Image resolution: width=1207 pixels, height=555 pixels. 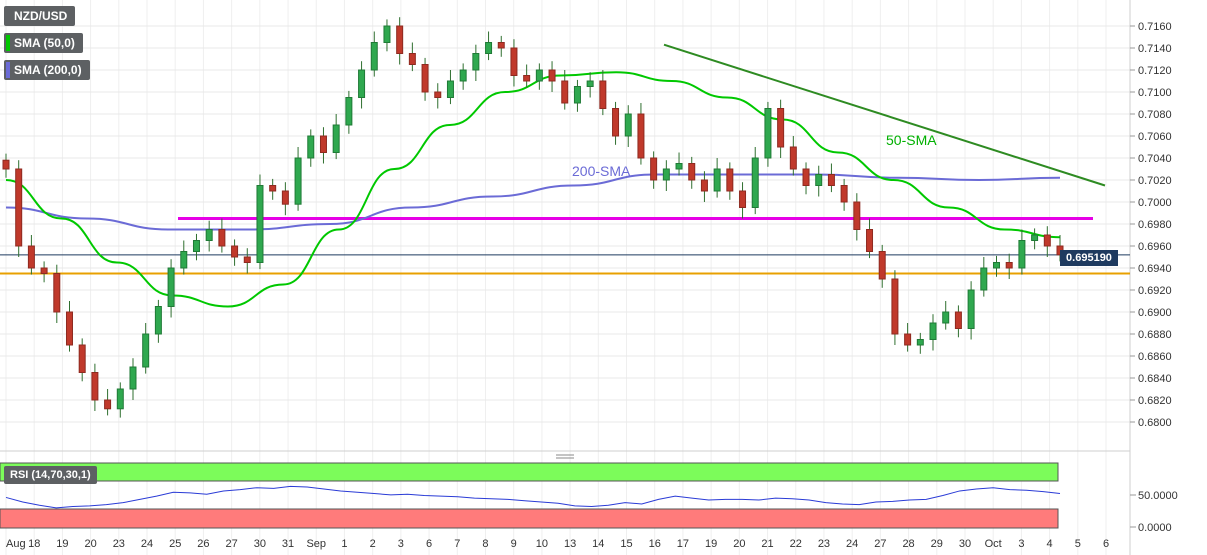 I want to click on rsi-tick-label-0: 0.0000, so click(x=1155, y=528).